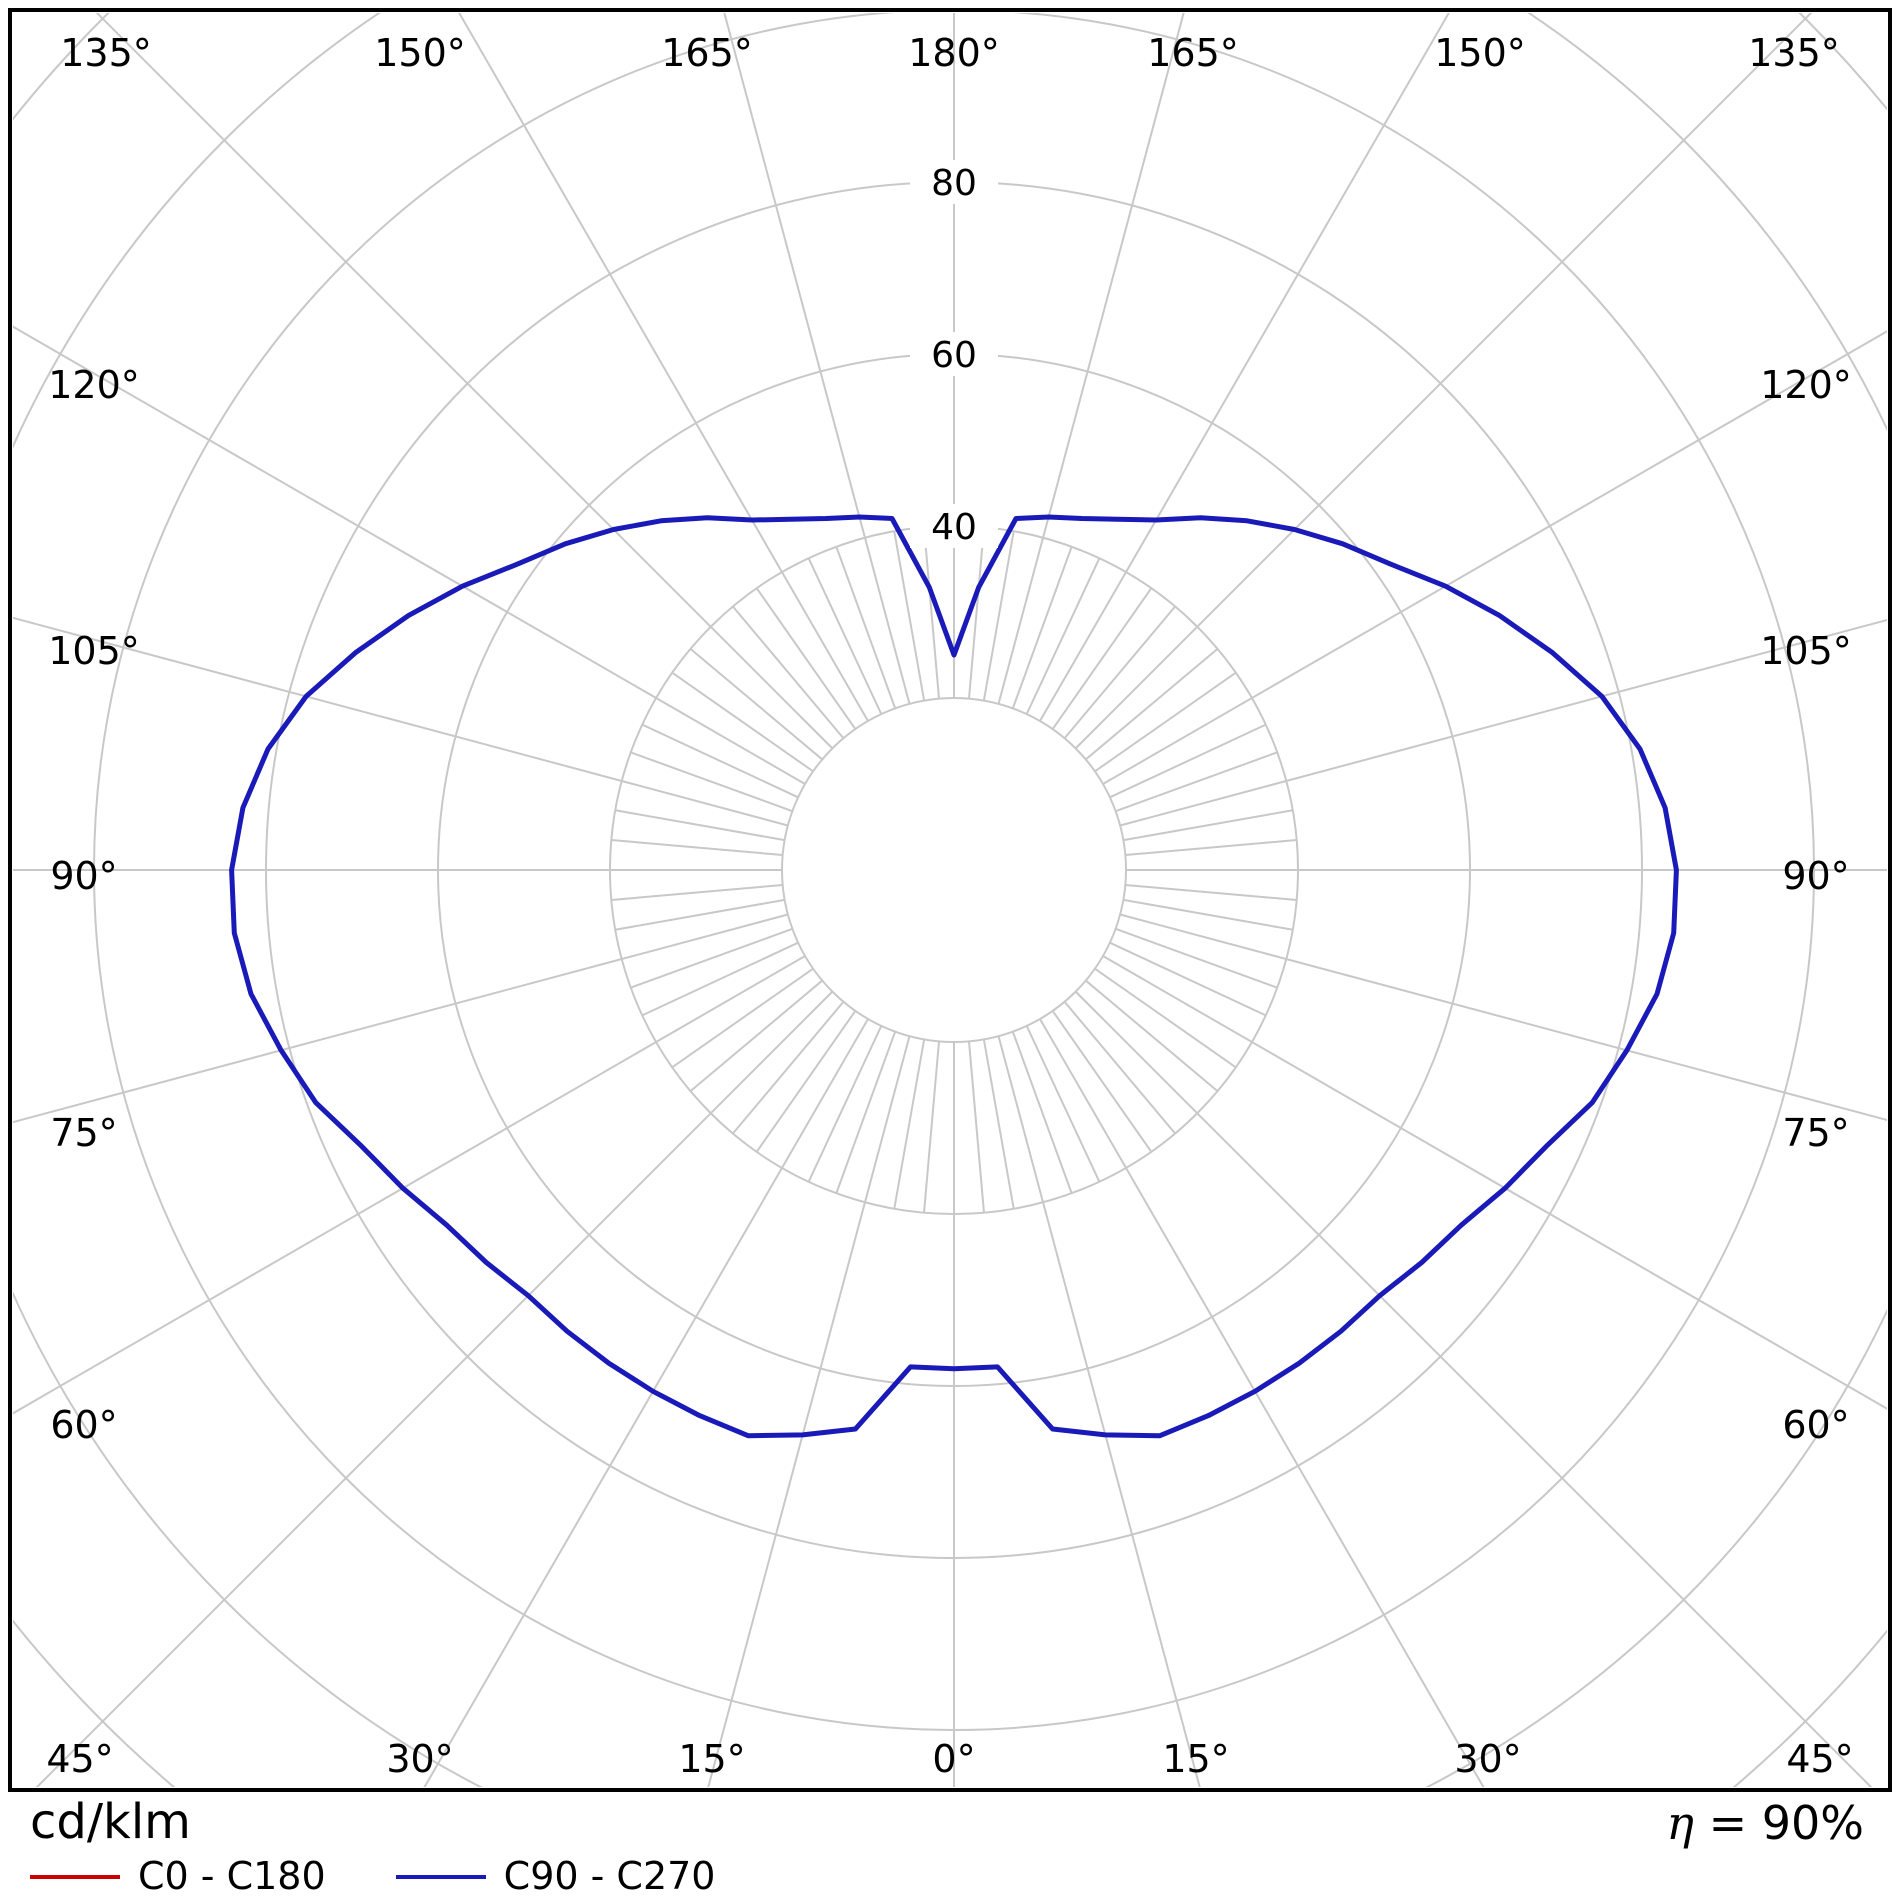 This screenshot has height=1900, width=1900. Describe the element at coordinates (1680, 1823) in the screenshot. I see `eta-symbol: η` at that location.